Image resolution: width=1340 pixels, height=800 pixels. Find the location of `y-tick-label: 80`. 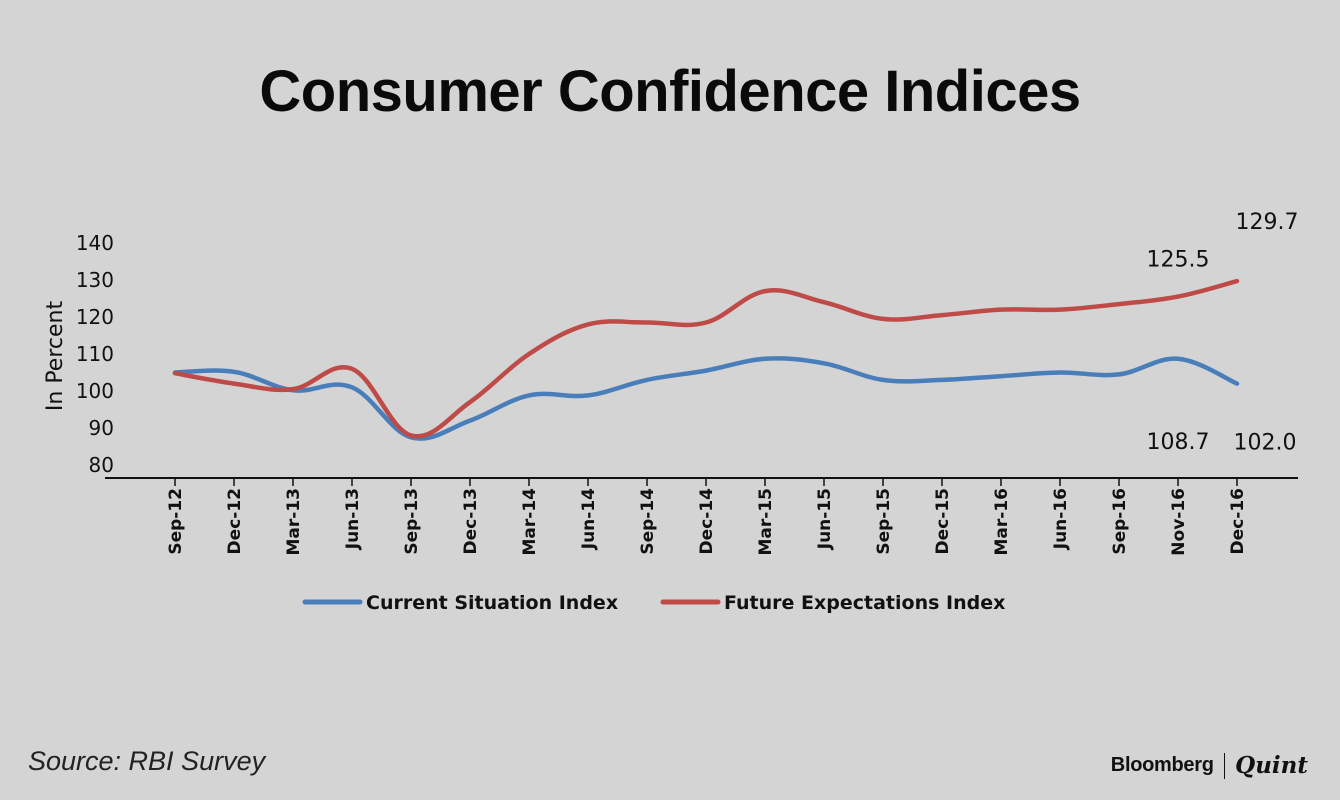

y-tick-label: 80 is located at coordinates (101, 465).